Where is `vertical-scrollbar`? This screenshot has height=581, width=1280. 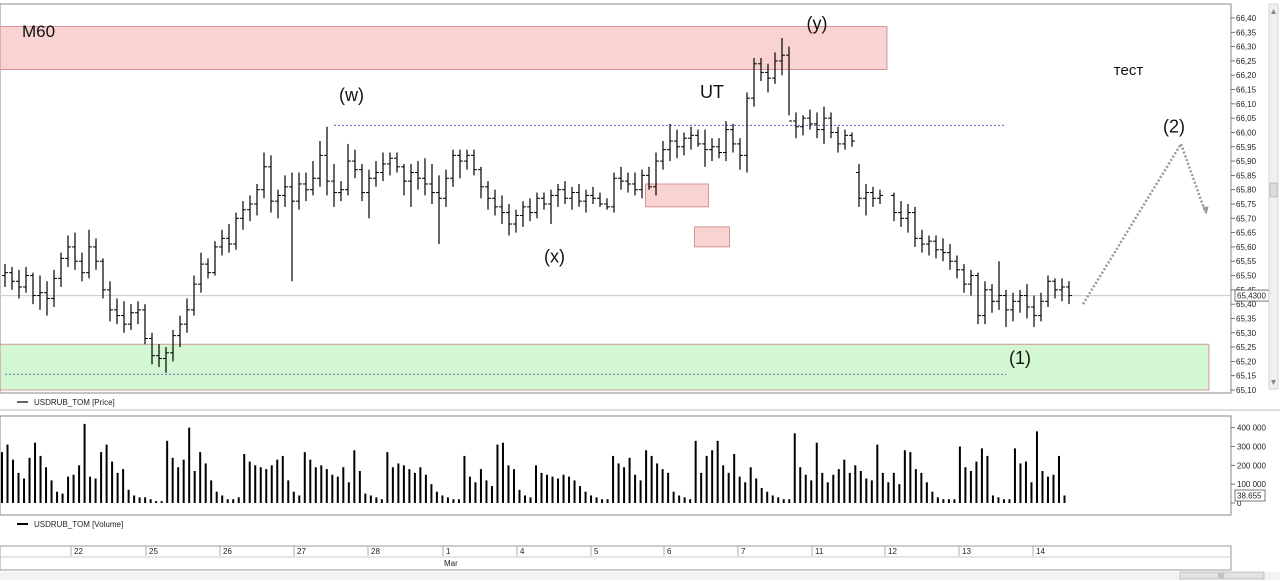 vertical-scrollbar is located at coordinates (1273, 196).